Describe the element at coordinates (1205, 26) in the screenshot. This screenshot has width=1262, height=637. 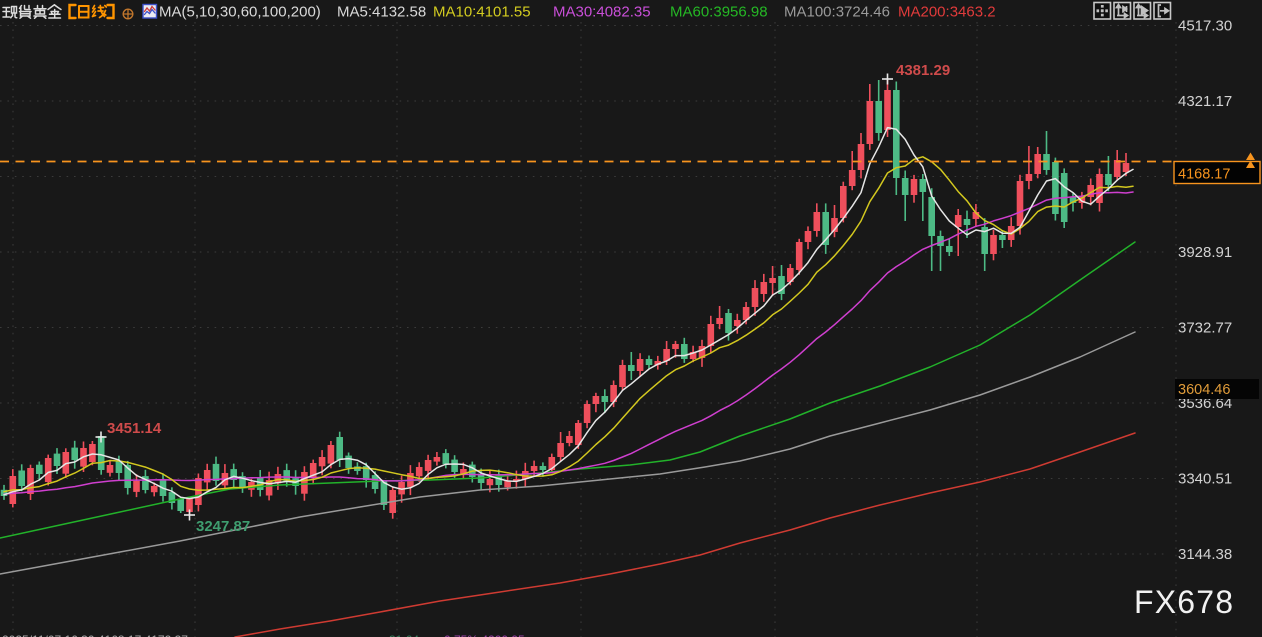
I see `svg-text: 4517.30` at that location.